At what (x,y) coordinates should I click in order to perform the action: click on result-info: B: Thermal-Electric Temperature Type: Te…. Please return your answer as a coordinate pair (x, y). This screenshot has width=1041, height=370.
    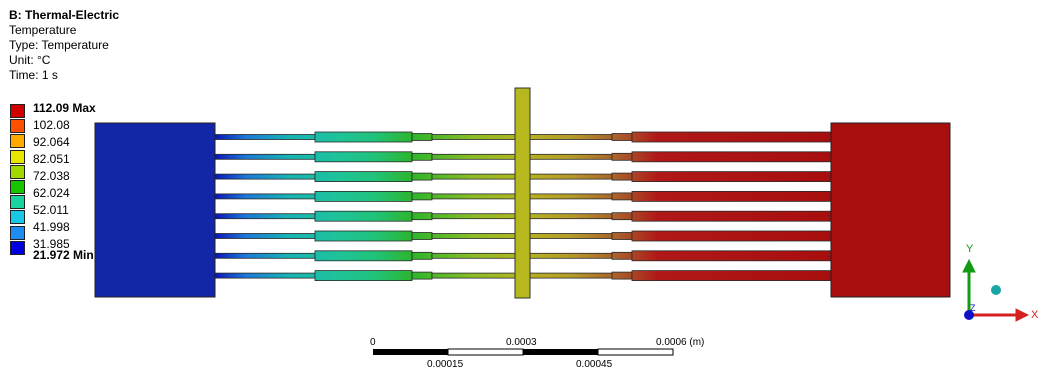
    Looking at the image, I should click on (64, 45).